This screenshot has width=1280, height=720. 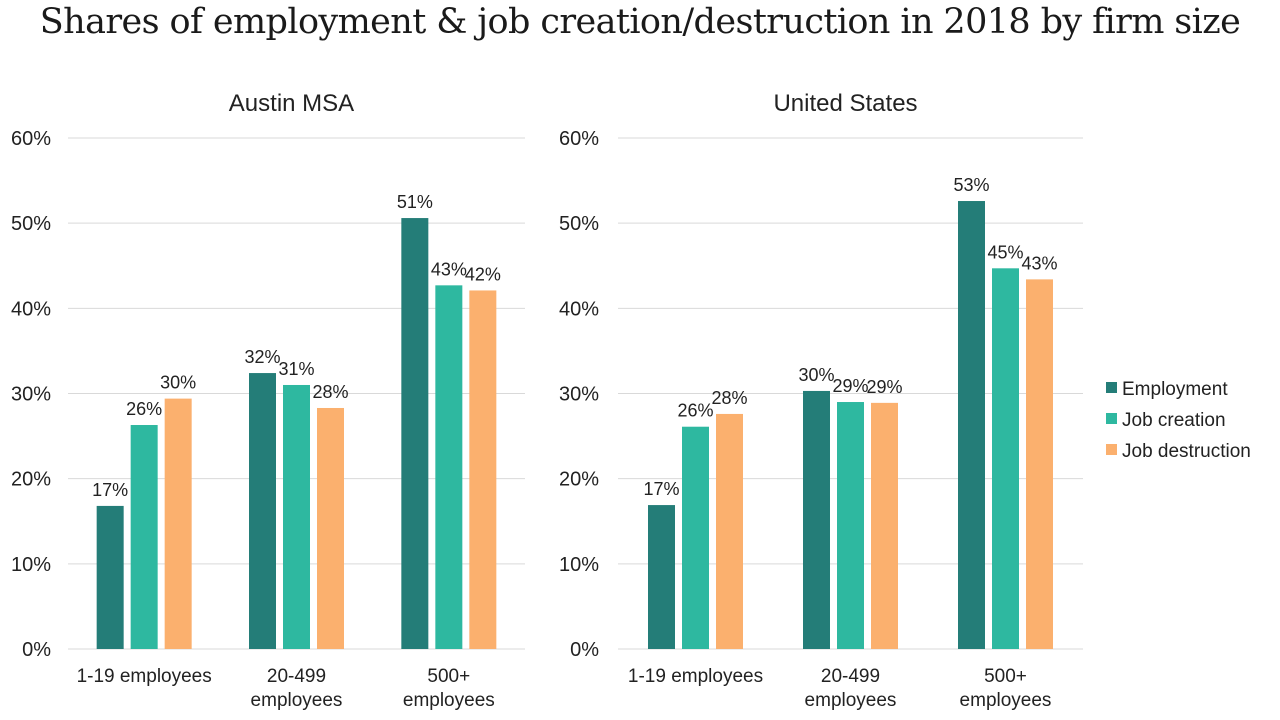 I want to click on legend-label: Employment, so click(x=1175, y=389).